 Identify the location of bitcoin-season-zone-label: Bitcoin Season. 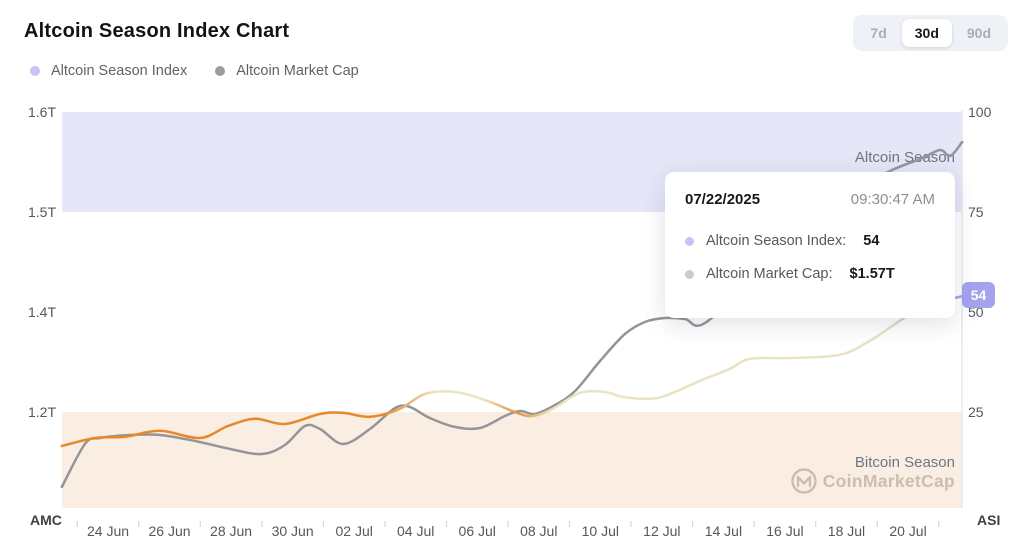
(905, 462).